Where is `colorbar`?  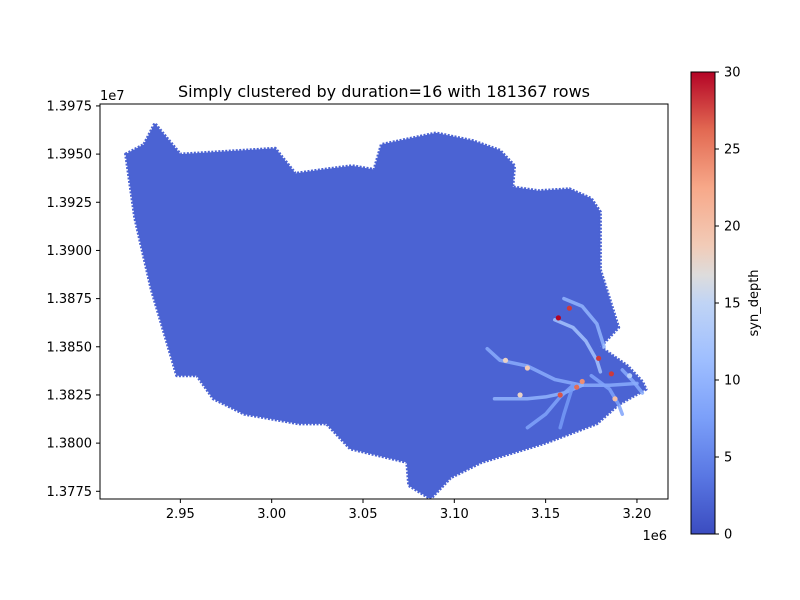 colorbar is located at coordinates (703, 303).